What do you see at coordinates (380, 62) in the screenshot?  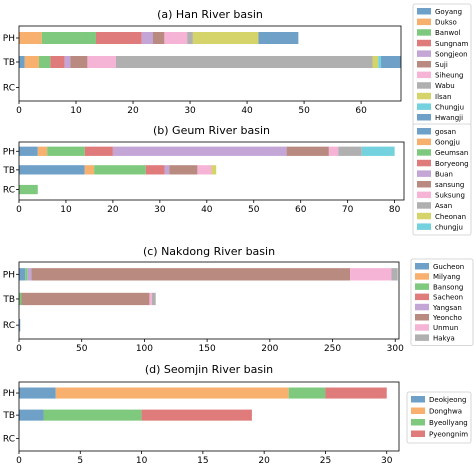 I see `bar-tb-chungju` at bounding box center [380, 62].